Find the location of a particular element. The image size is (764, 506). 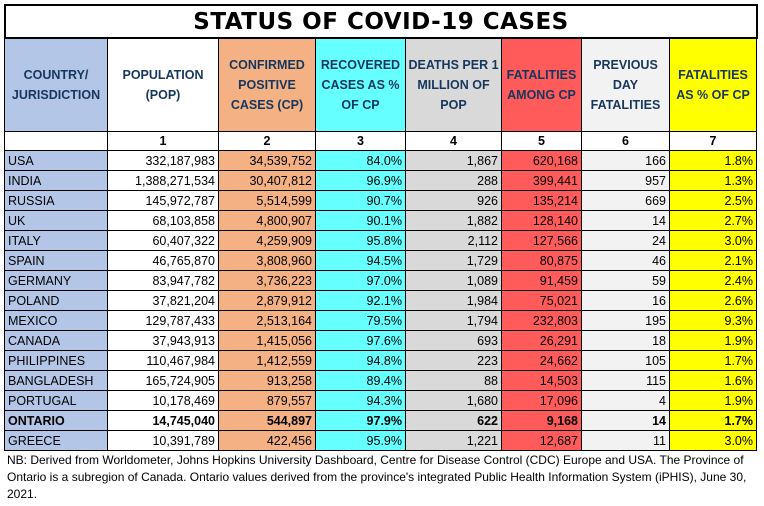

fatalities-cell: 620,168 is located at coordinates (541, 160).